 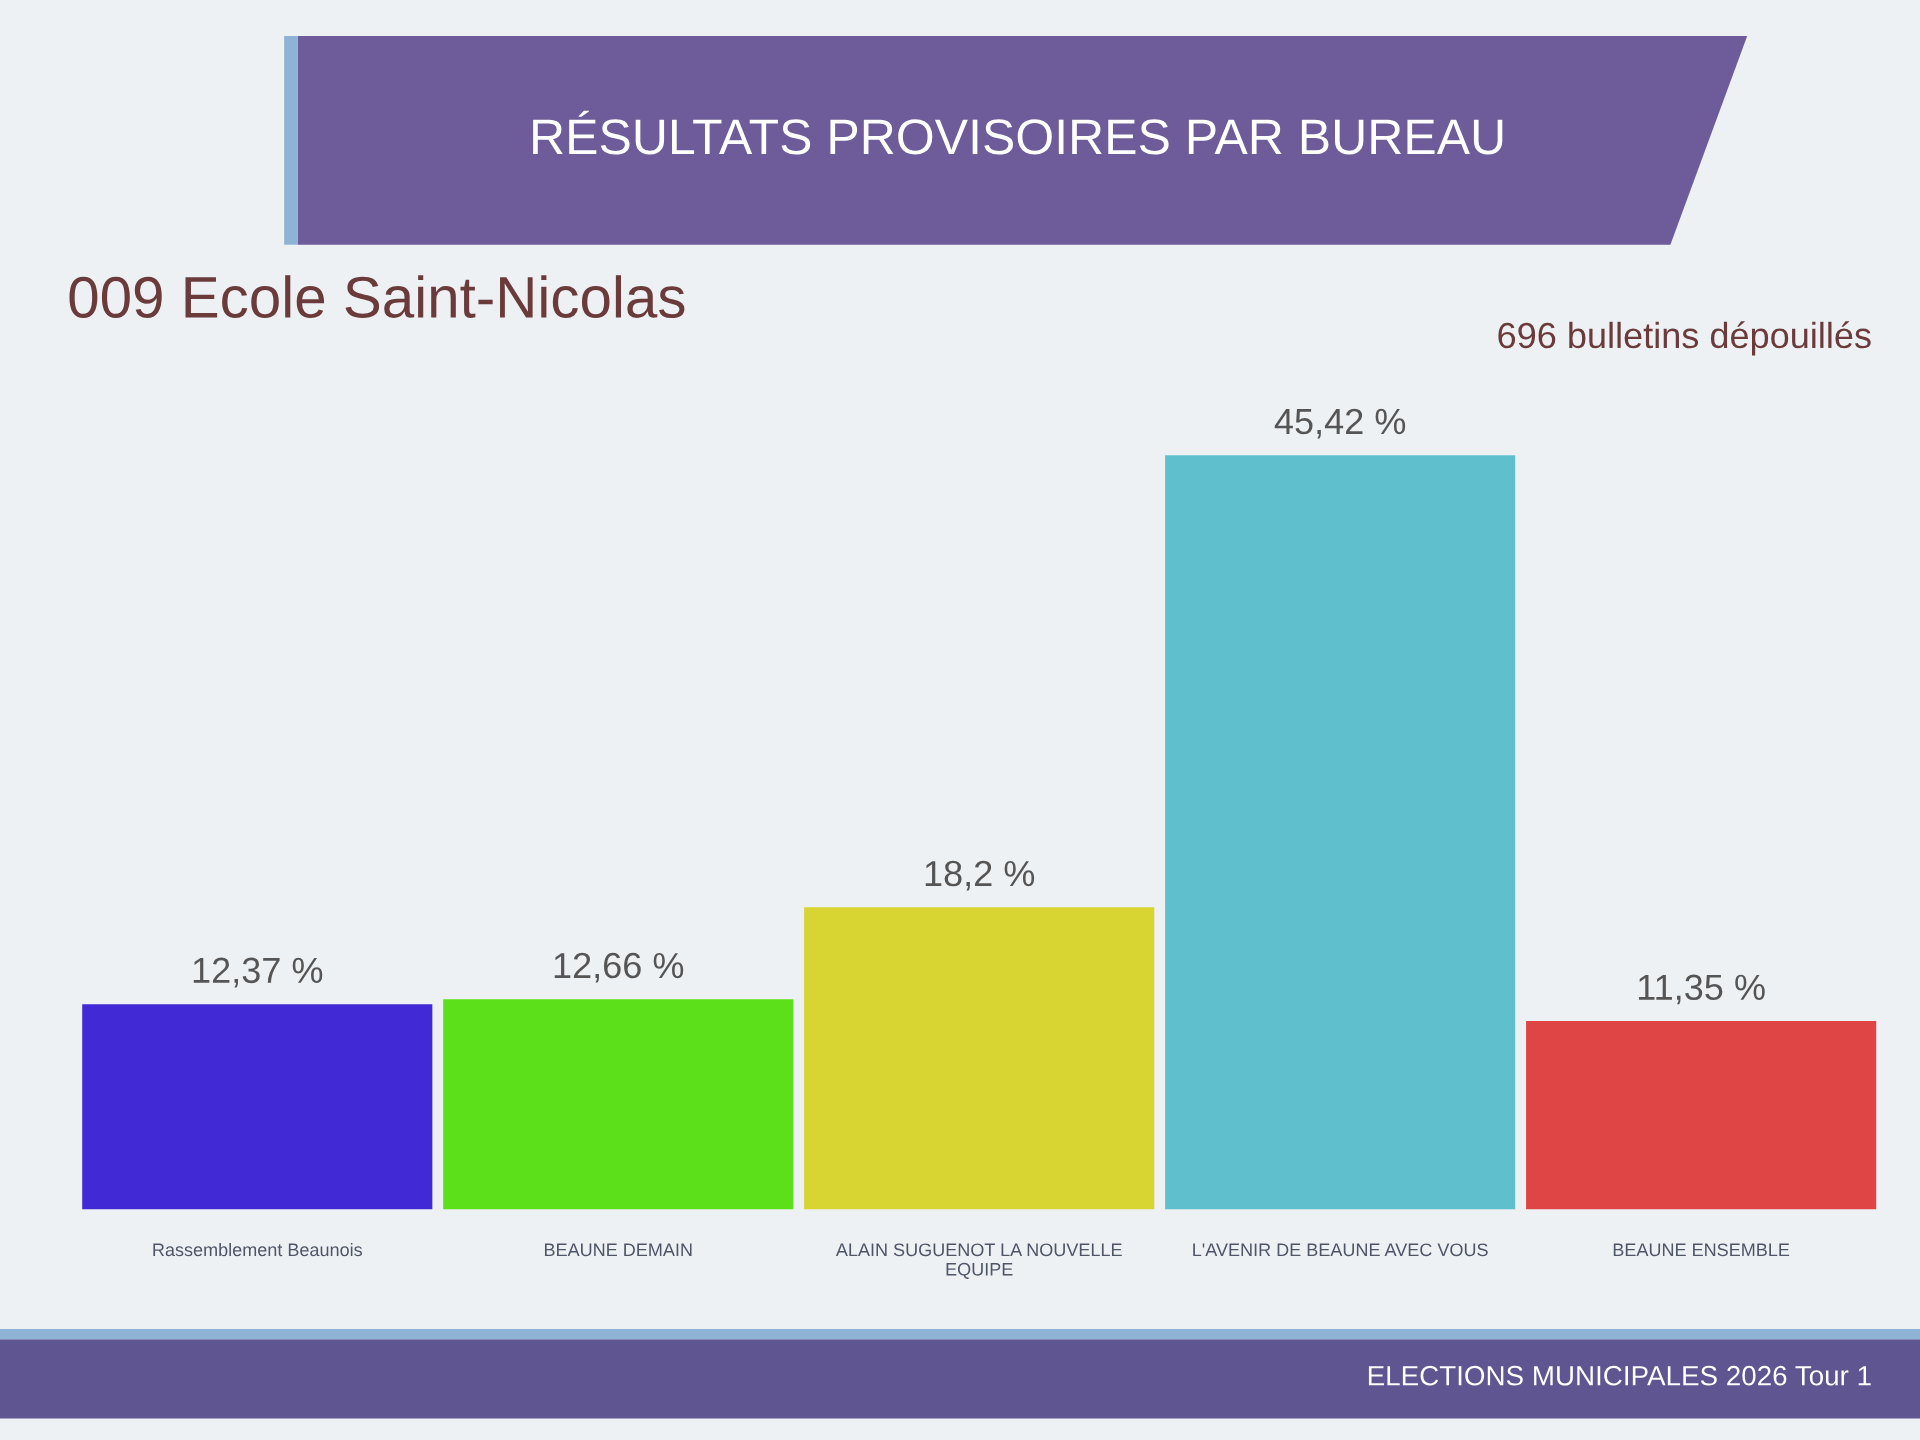 What do you see at coordinates (619, 967) in the screenshot?
I see `data-label: 12,66 %` at bounding box center [619, 967].